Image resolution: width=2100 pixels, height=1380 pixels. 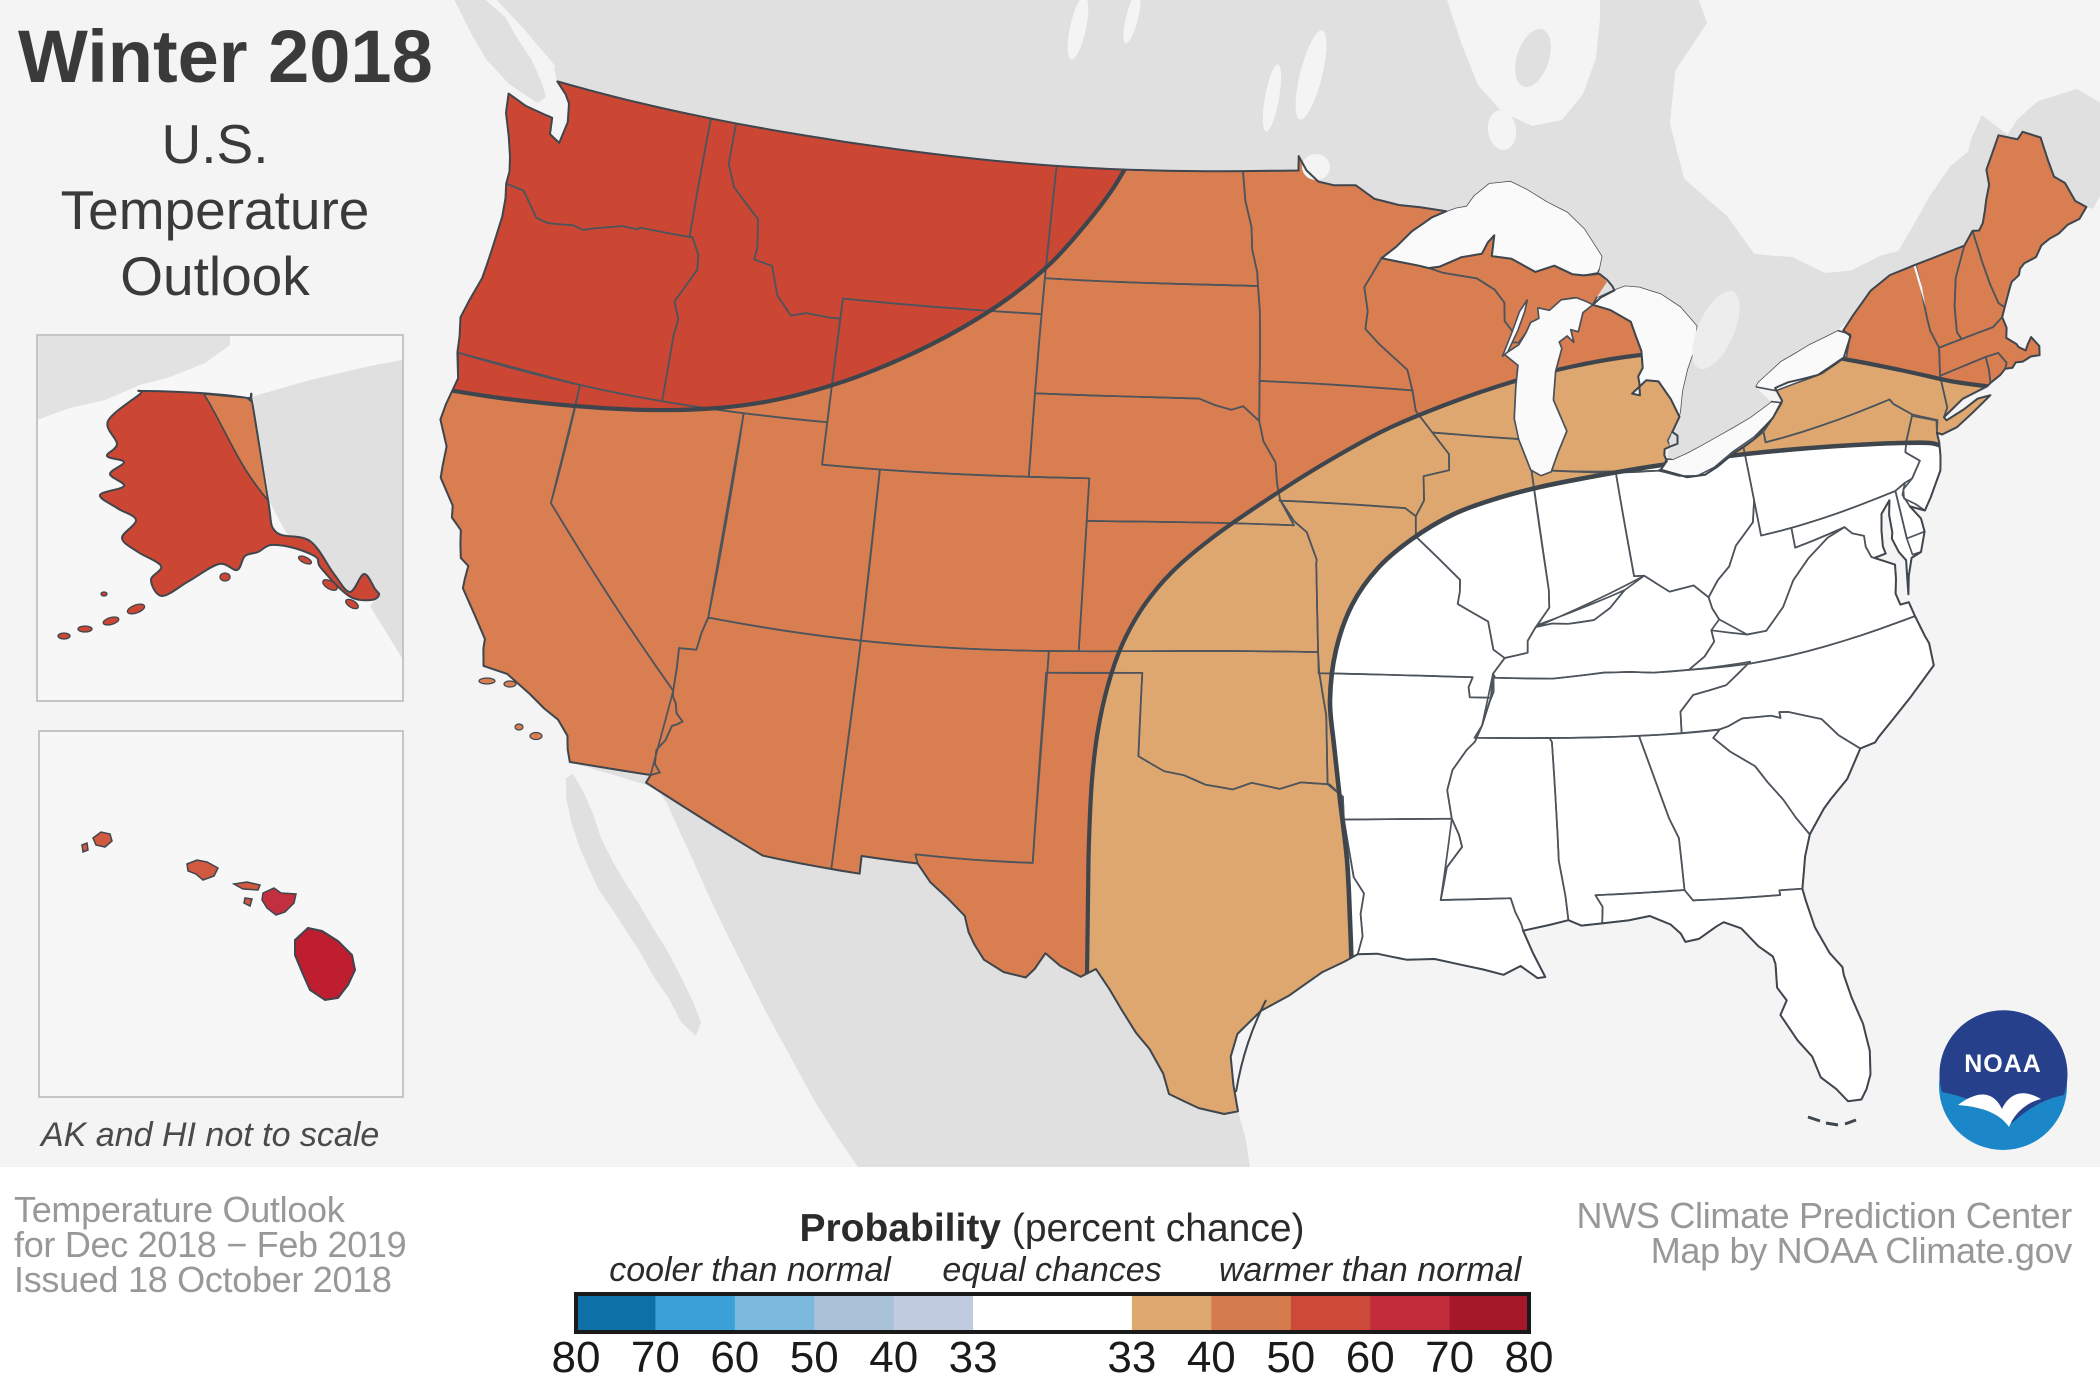 What do you see at coordinates (1051, 1270) in the screenshot?
I see `svg-text: equal chances` at bounding box center [1051, 1270].